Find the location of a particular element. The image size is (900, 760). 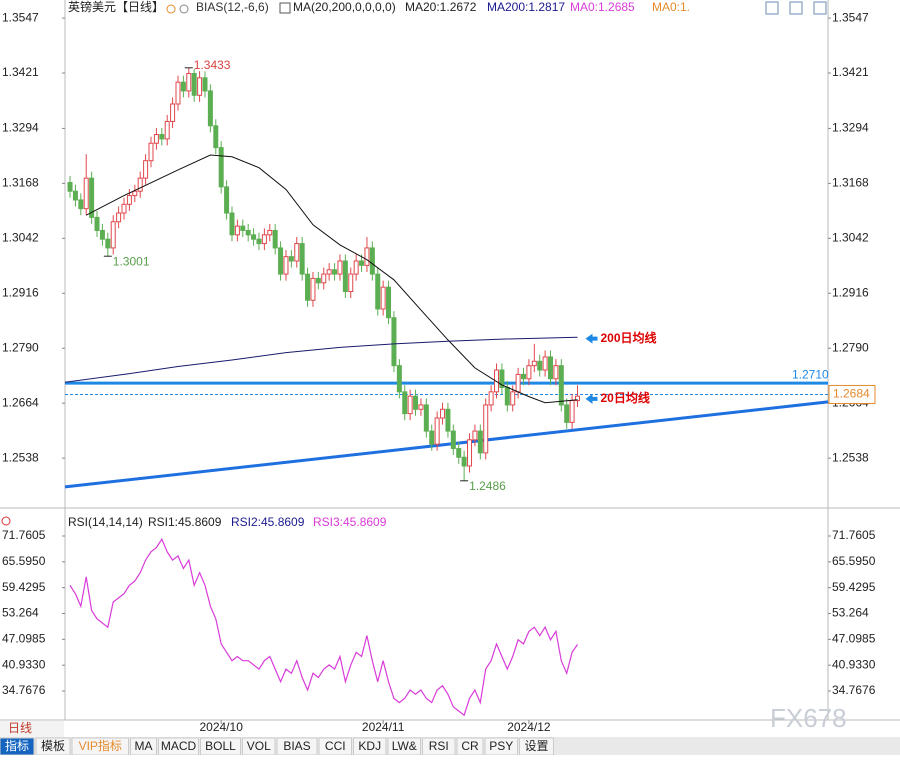

rsi-legend: RSI3:45.8609 is located at coordinates (350, 522).